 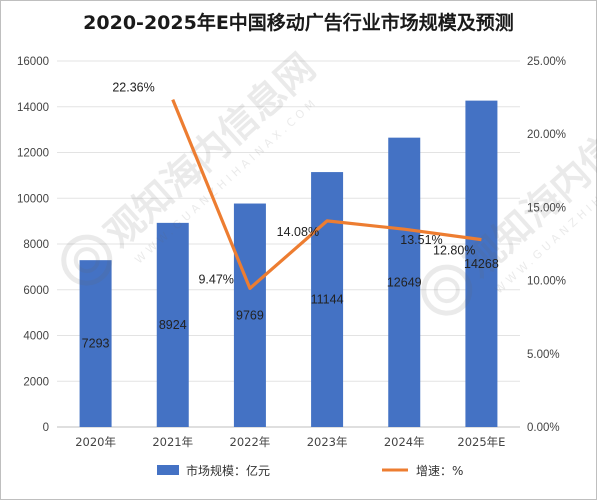 What do you see at coordinates (290, 442) in the screenshot?
I see `category-labels: 2020年 2021年 2022年 2023年 2024年 2025年E` at bounding box center [290, 442].